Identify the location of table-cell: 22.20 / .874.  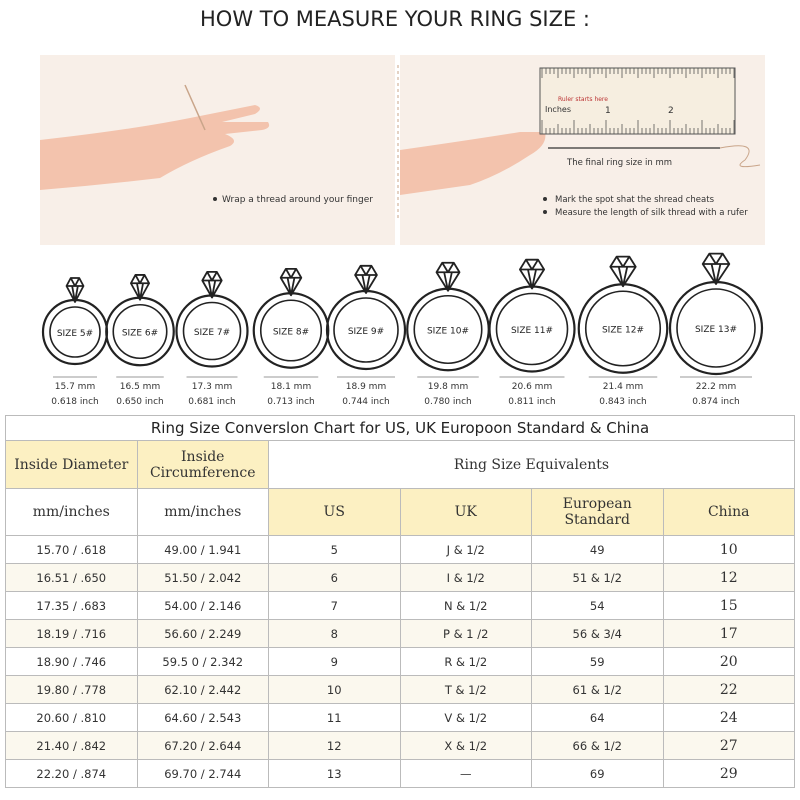
(71, 773).